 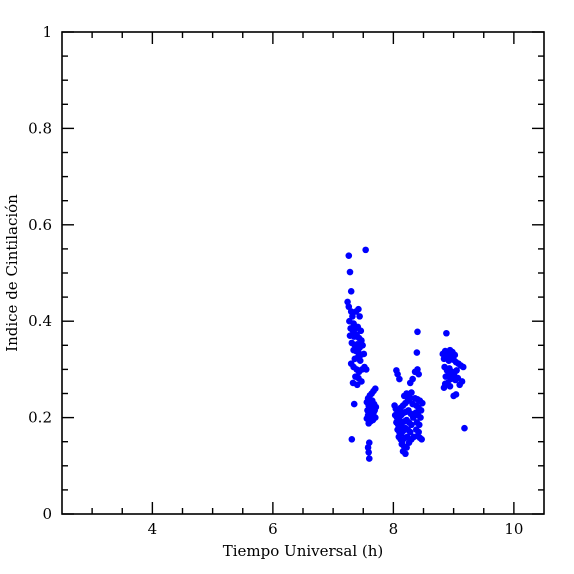 I want to click on y-tick-labels: 0 0.2 0.4 0.6 0.8 1, so click(x=40, y=273).